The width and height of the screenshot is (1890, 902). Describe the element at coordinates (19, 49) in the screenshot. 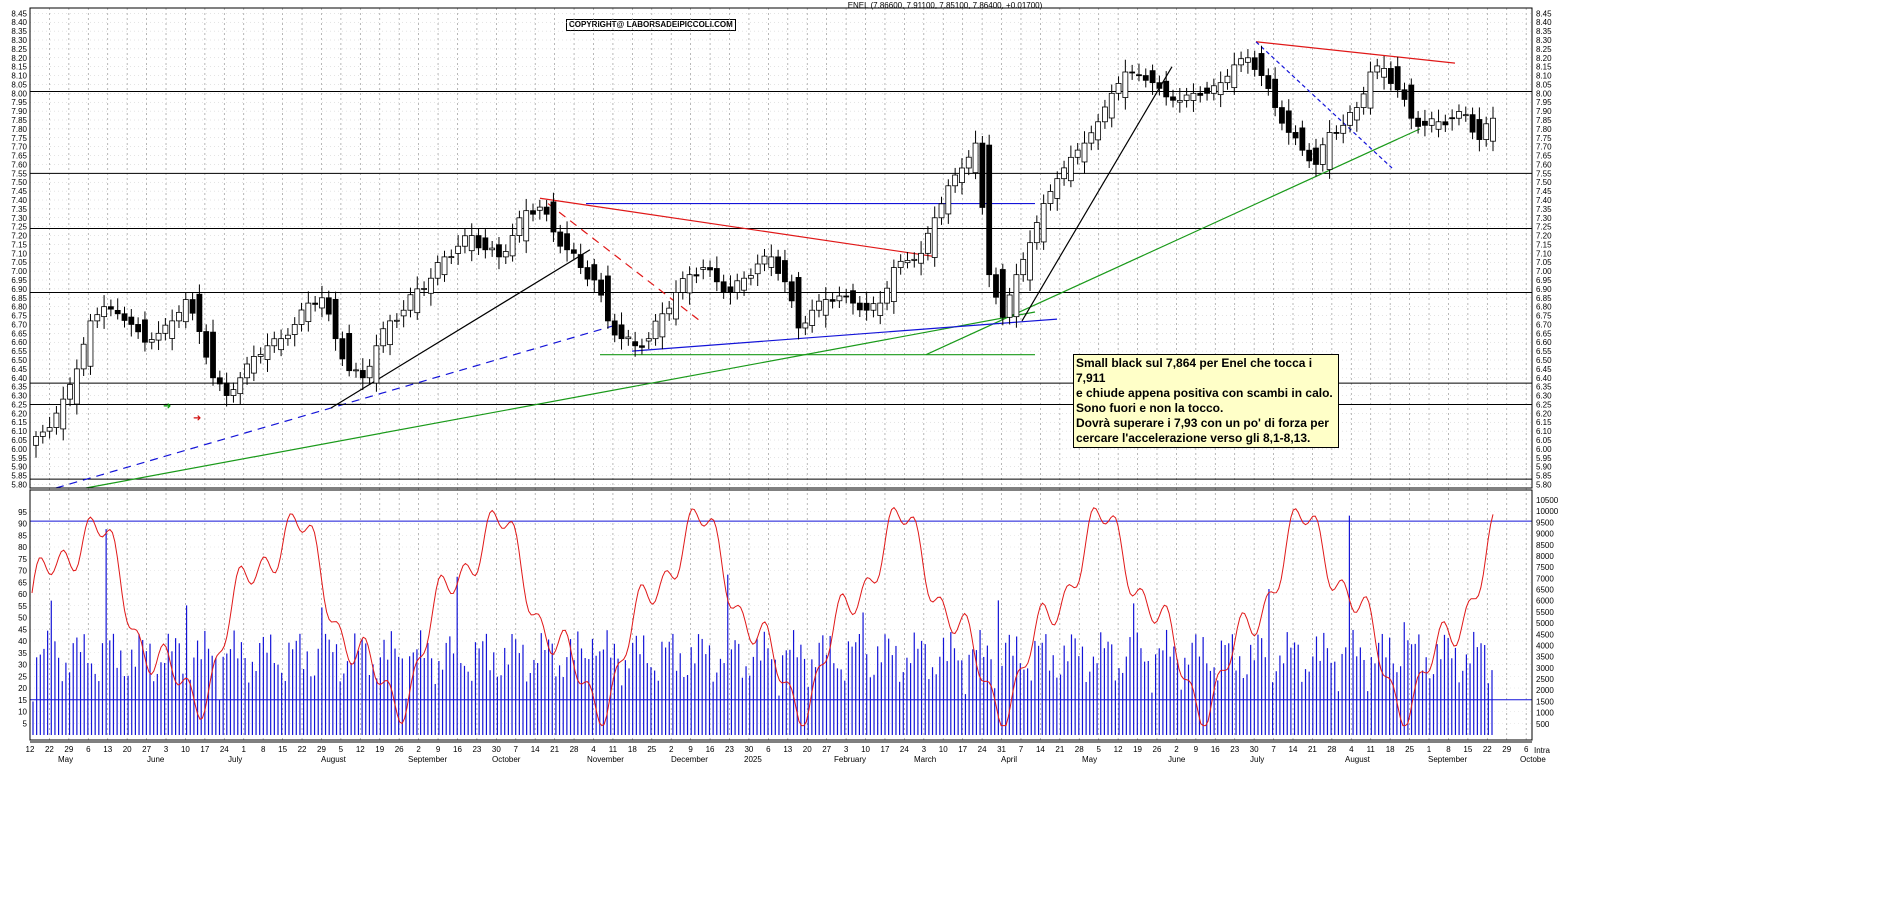

I see `y-tick-left: 8.25` at that location.